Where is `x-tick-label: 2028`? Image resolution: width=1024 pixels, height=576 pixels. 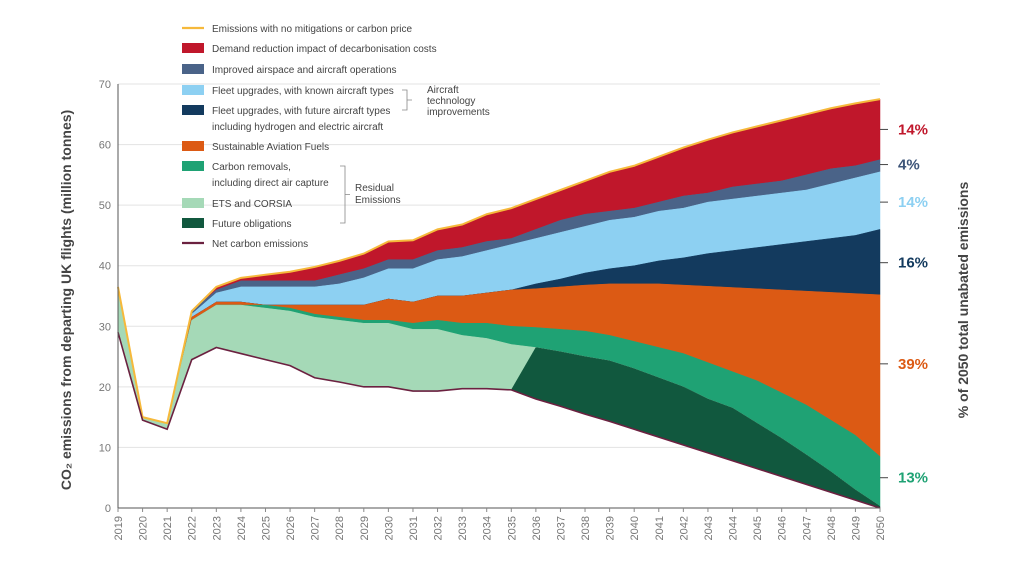
x-tick-label: 2028 is located at coordinates (340, 528).